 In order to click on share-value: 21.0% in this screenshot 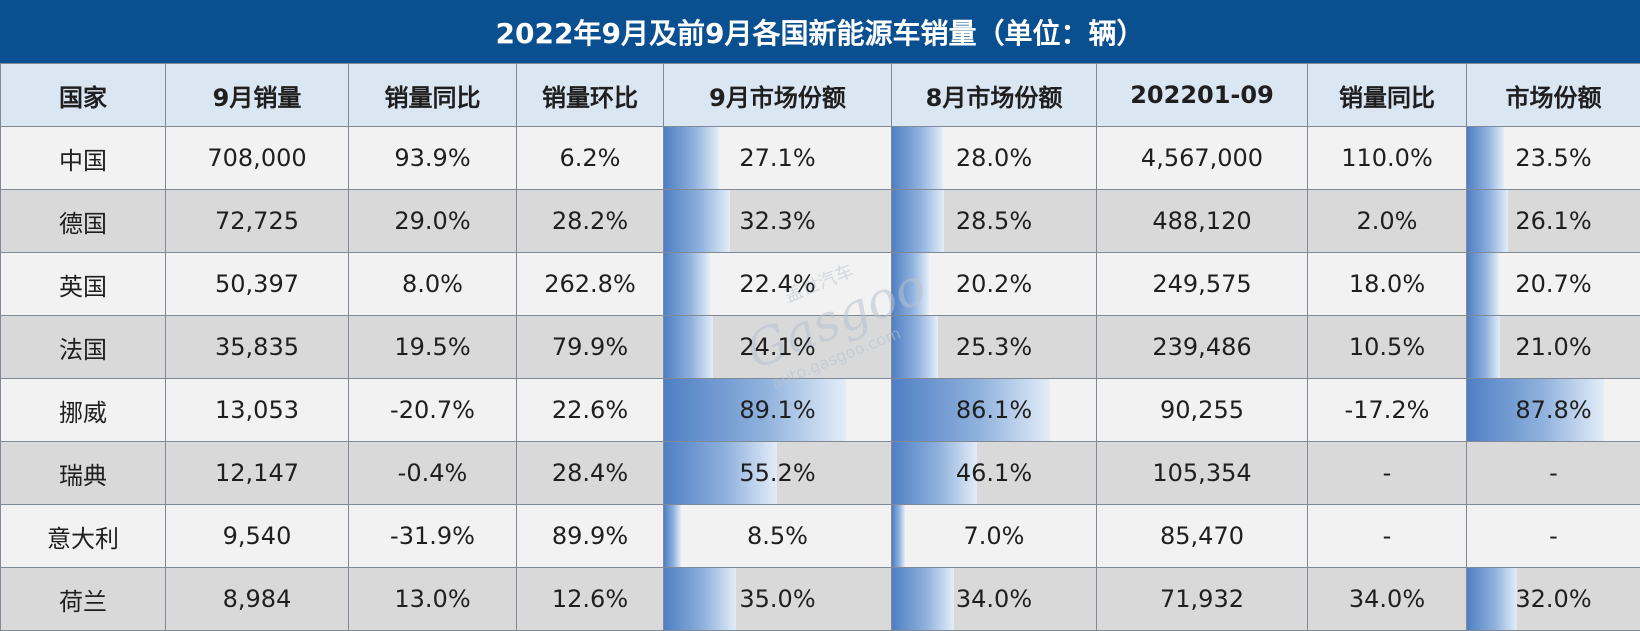, I will do `click(1553, 347)`.